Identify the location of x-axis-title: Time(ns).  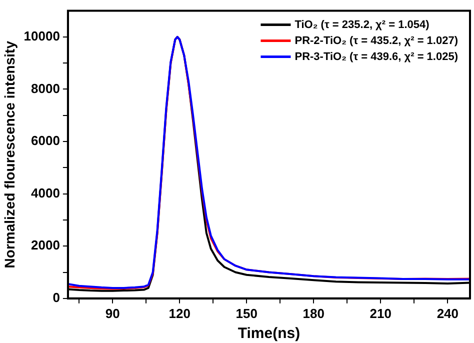
(269, 333).